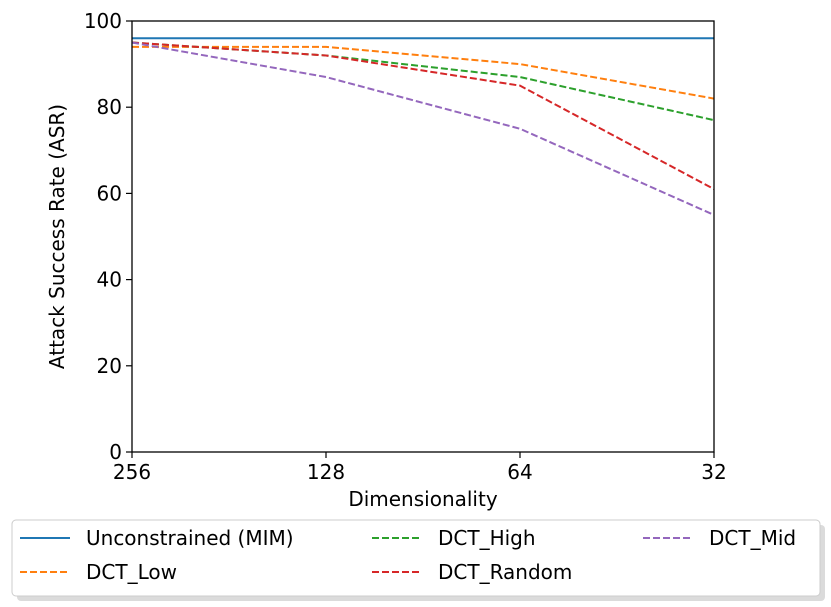 The image size is (831, 607). What do you see at coordinates (420, 468) in the screenshot?
I see `x-axis: 256 128 64 32` at bounding box center [420, 468].